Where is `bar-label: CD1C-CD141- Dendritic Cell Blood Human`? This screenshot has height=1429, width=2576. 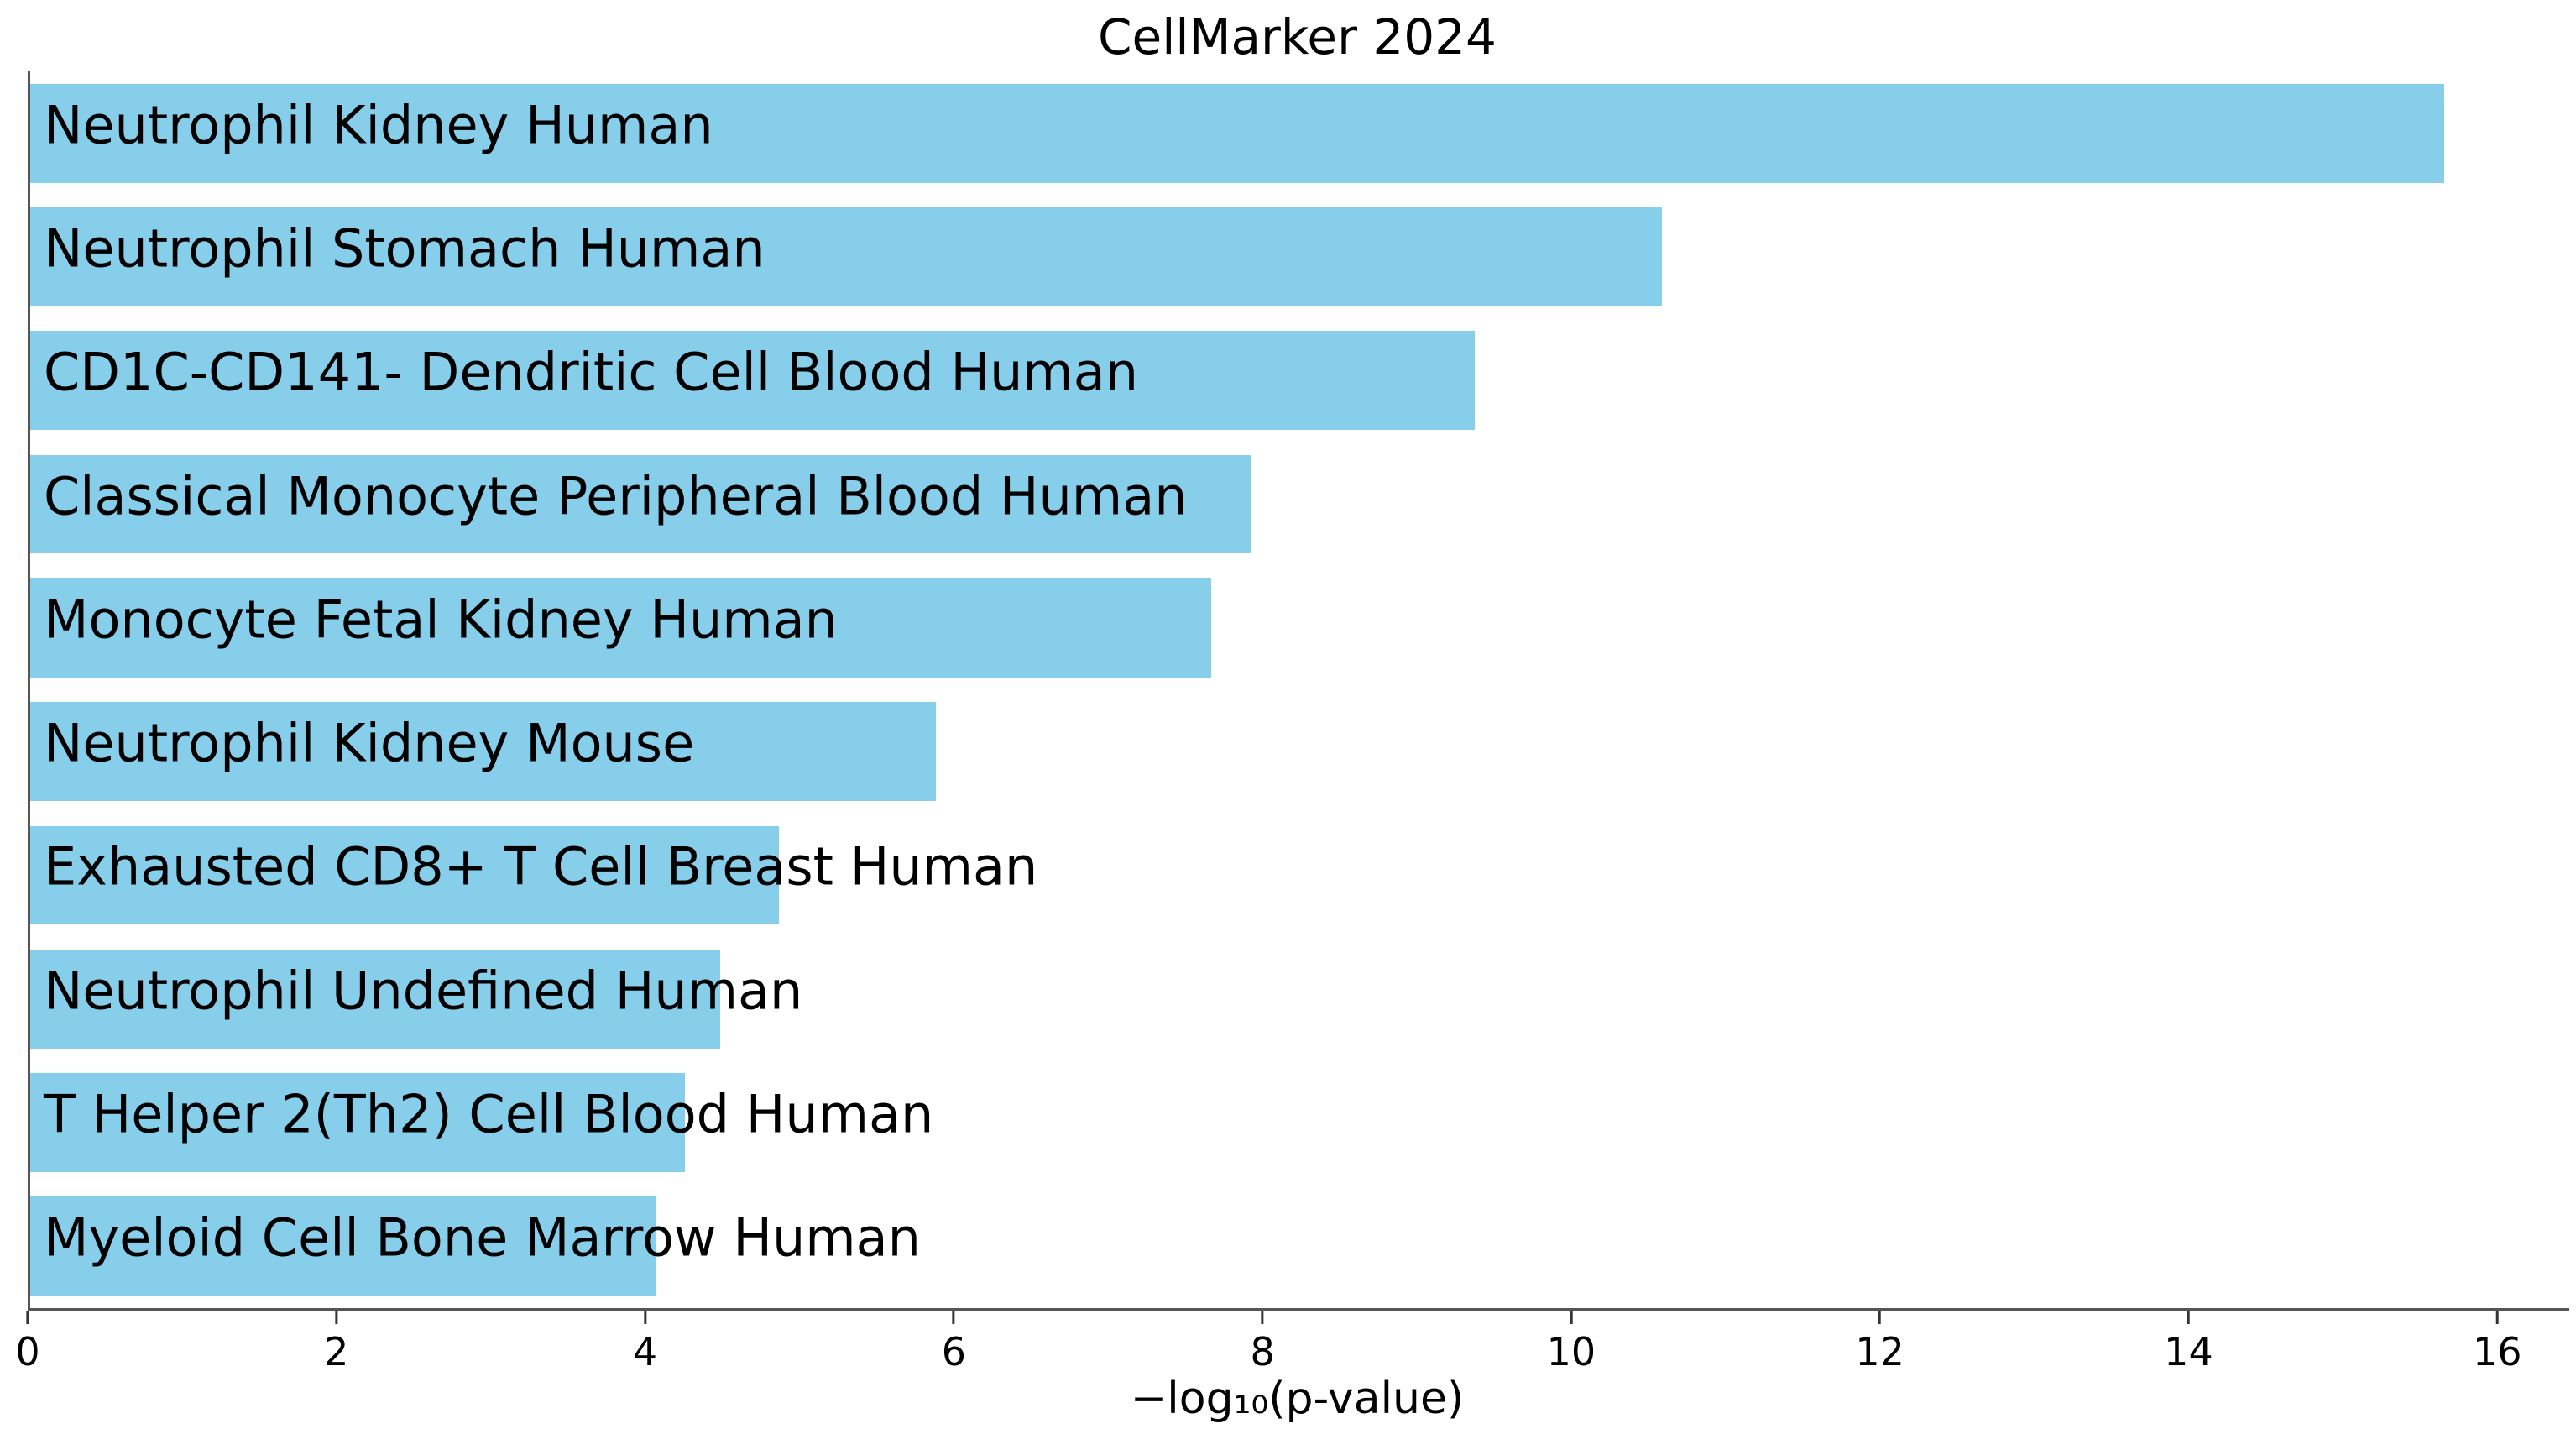 bar-label: CD1C-CD141- Dendritic Cell Blood Human is located at coordinates (591, 372).